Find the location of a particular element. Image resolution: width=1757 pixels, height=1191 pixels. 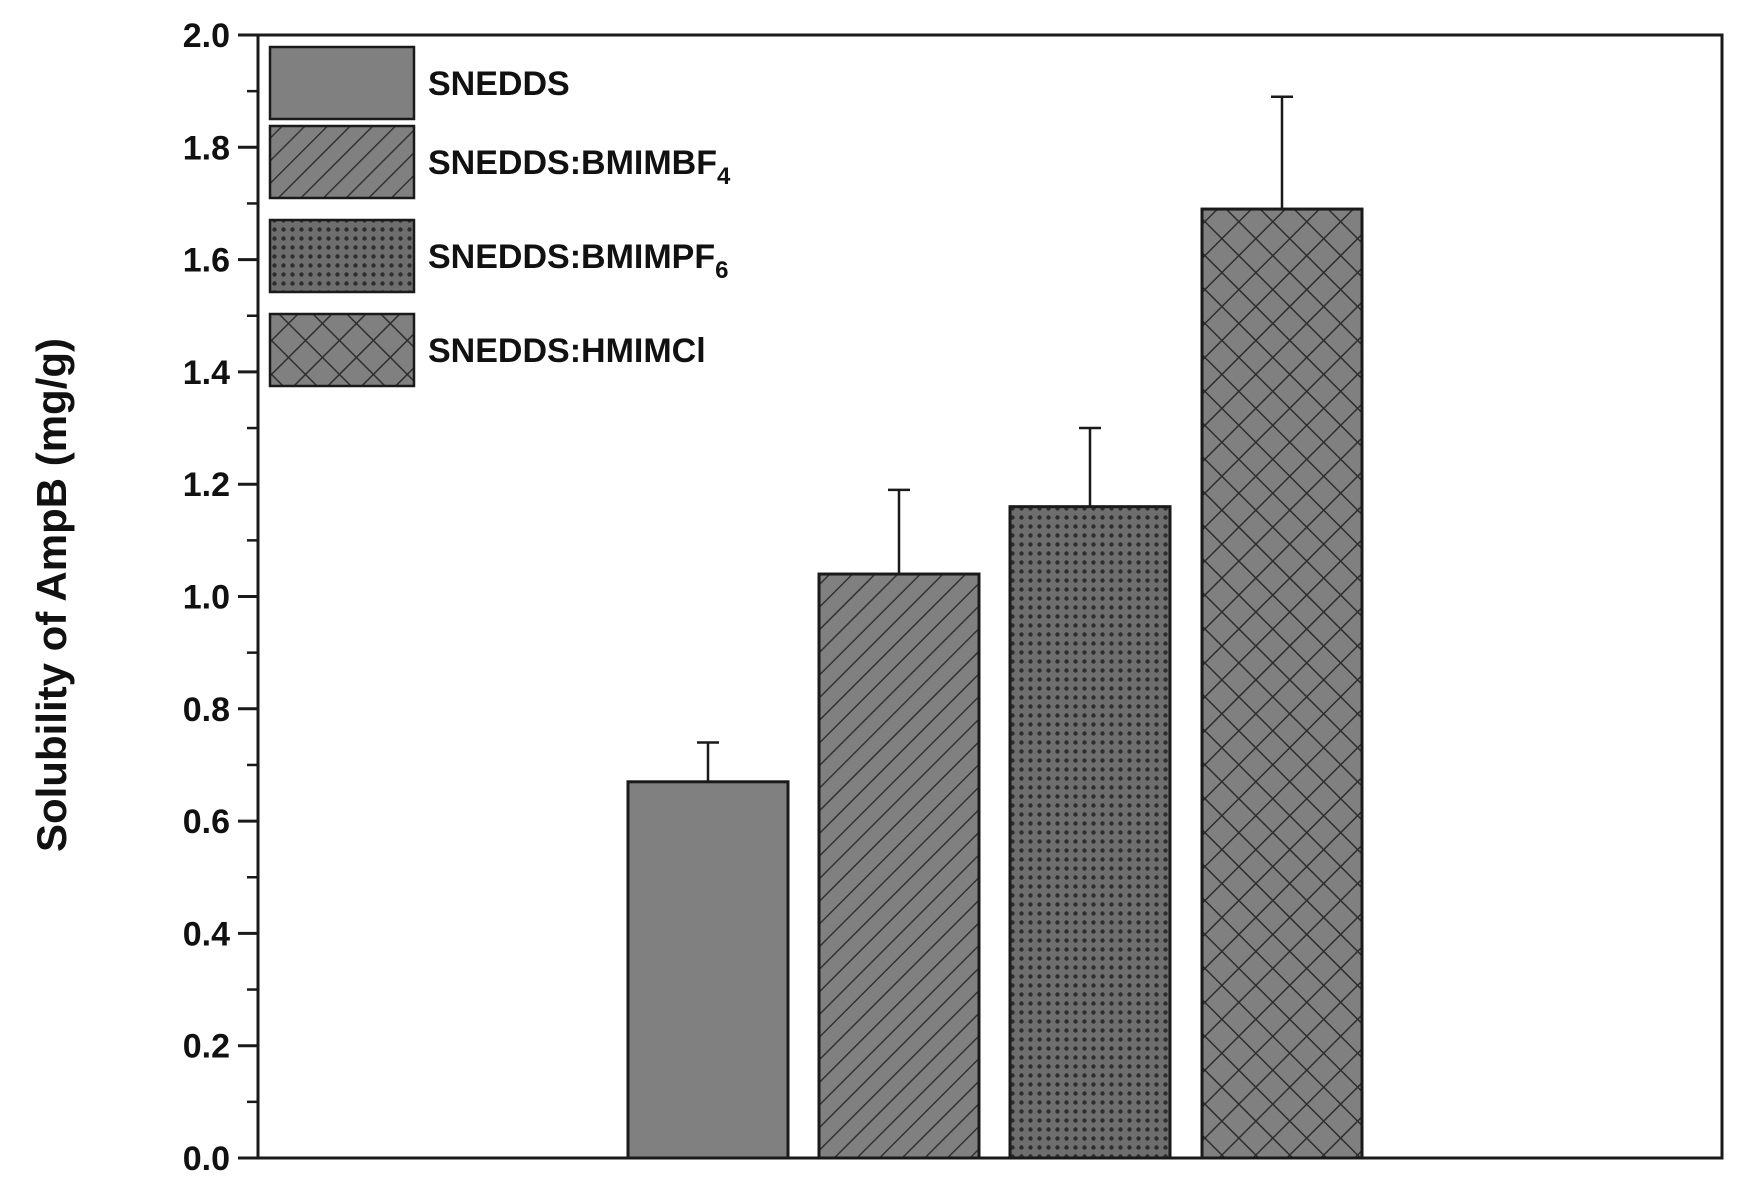

y-tick-label: 0.8 is located at coordinates (206, 710).